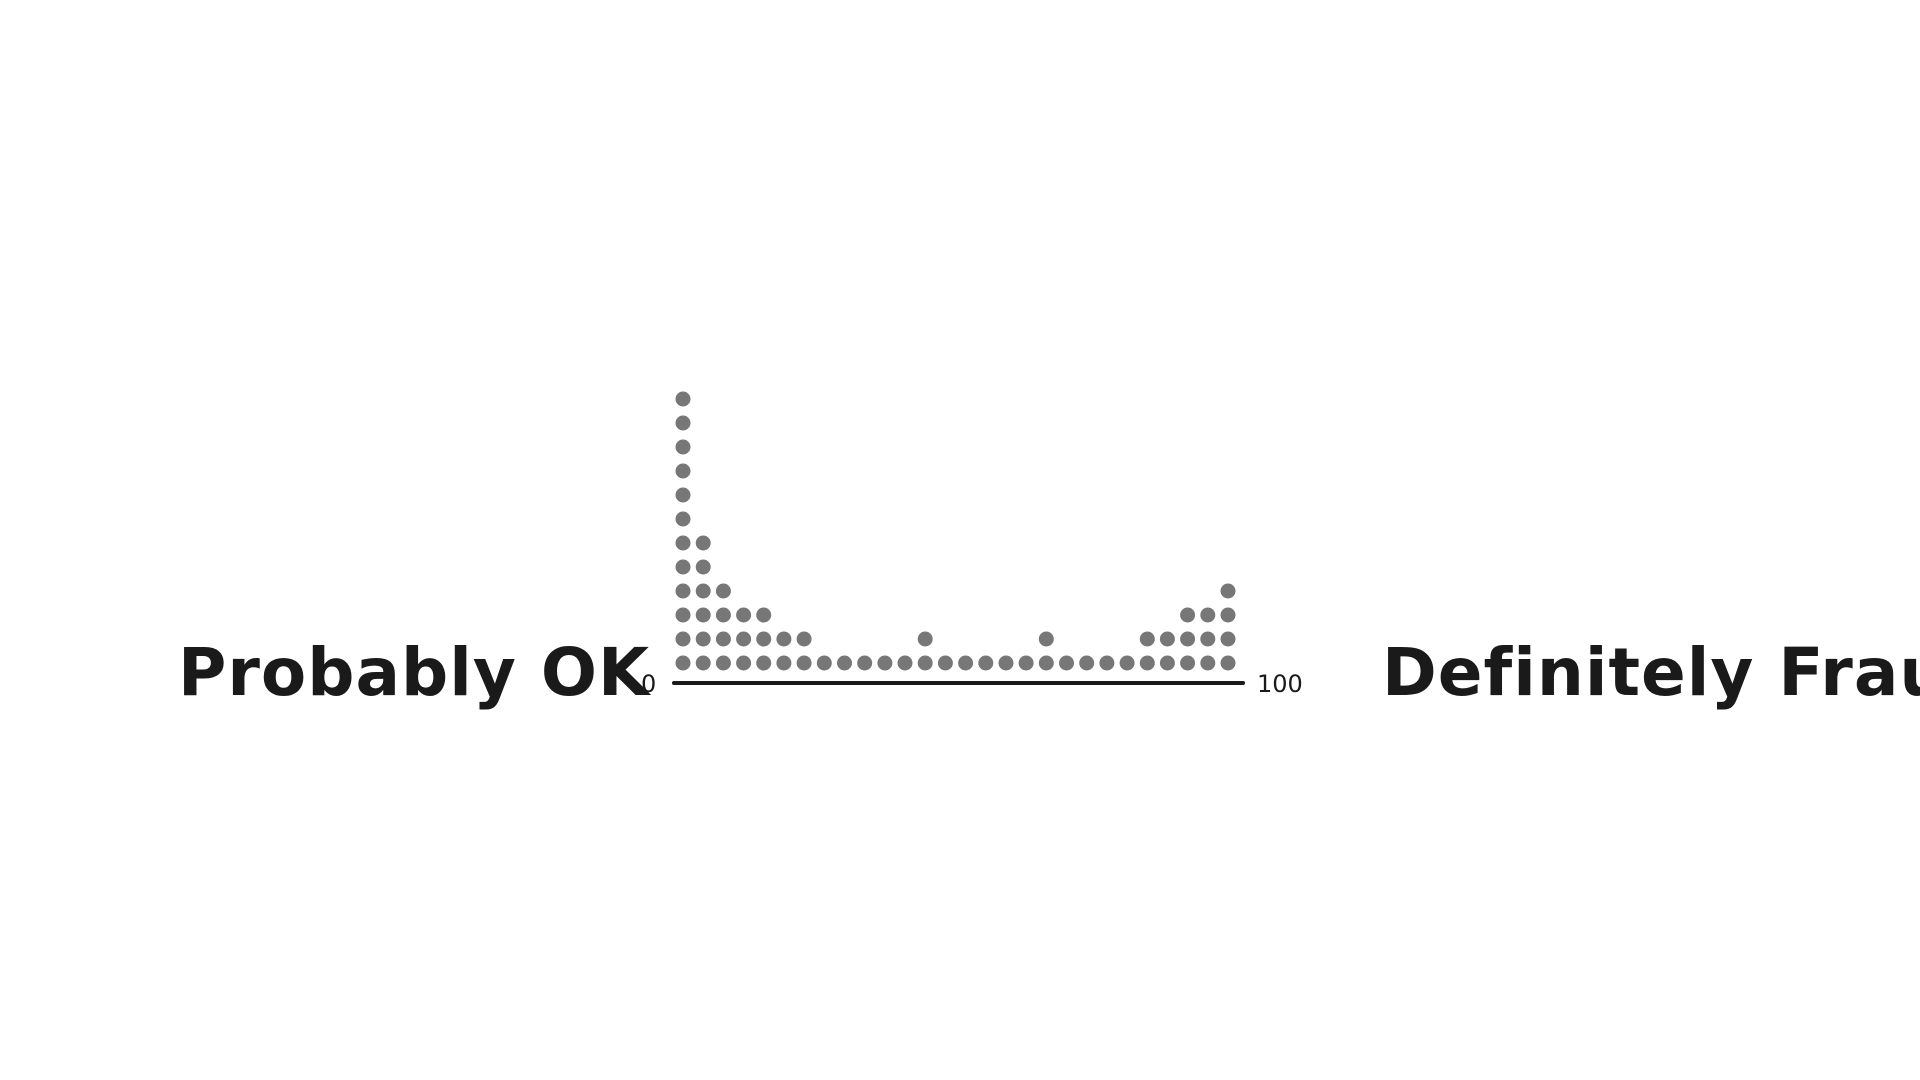 Image resolution: width=1920 pixels, height=1080 pixels. Describe the element at coordinates (955, 531) in the screenshot. I see `dot-group` at that location.